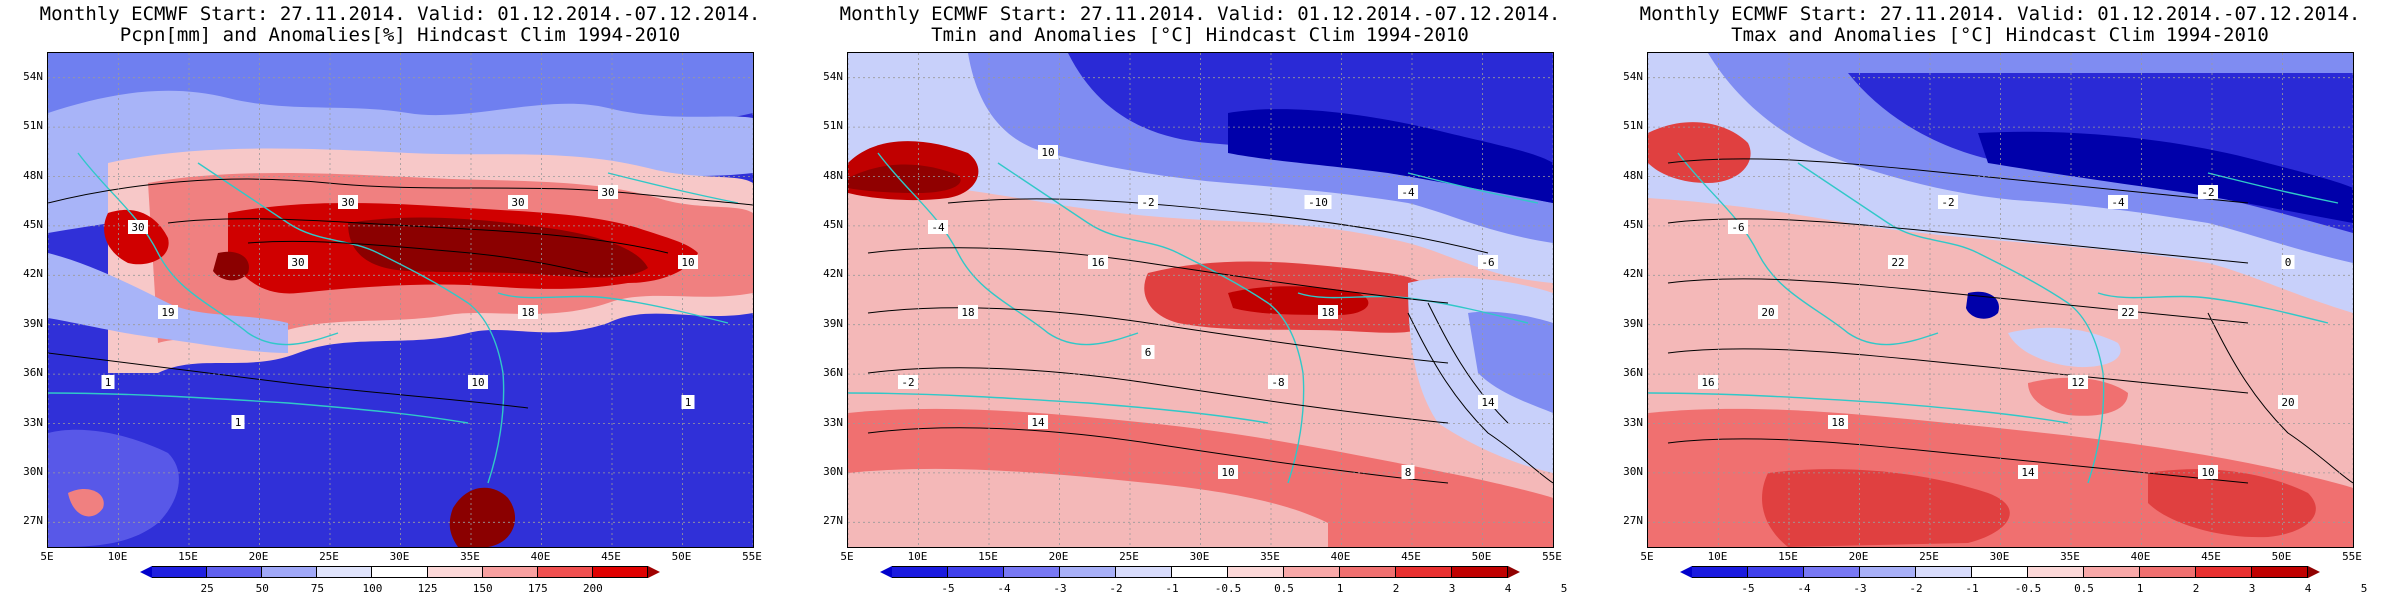 This screenshot has width=2400, height=600. I want to click on contour-label: -6, so click(1488, 262).